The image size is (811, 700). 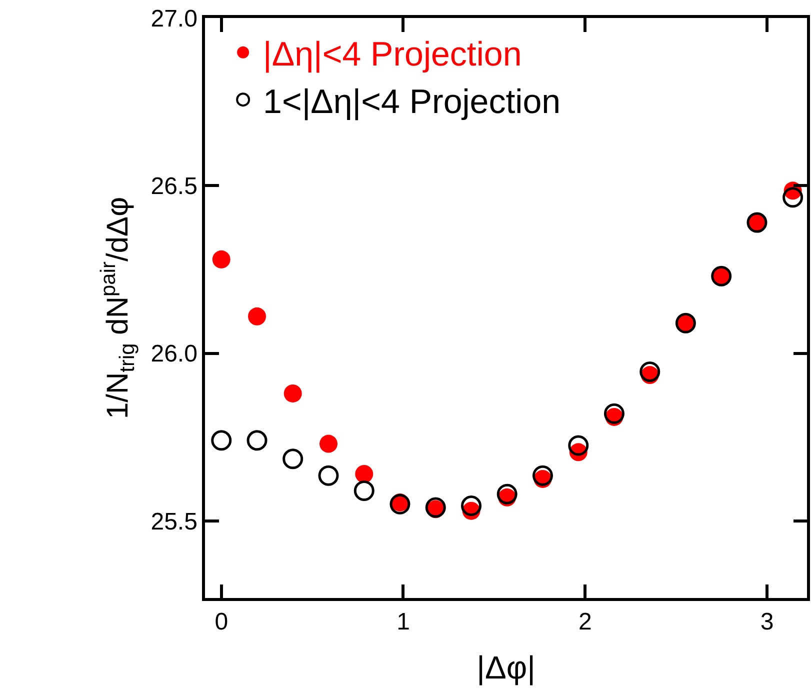 What do you see at coordinates (412, 101) in the screenshot?
I see `legend-label: 1<|Δη|<4 Projection` at bounding box center [412, 101].